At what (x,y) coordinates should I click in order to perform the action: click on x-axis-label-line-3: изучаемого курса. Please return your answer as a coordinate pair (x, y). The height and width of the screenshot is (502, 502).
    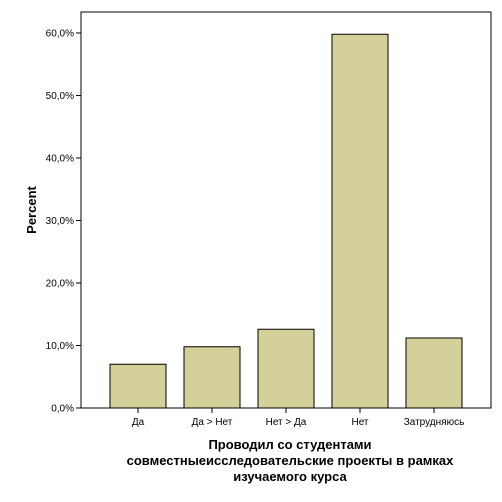
    Looking at the image, I should click on (290, 476).